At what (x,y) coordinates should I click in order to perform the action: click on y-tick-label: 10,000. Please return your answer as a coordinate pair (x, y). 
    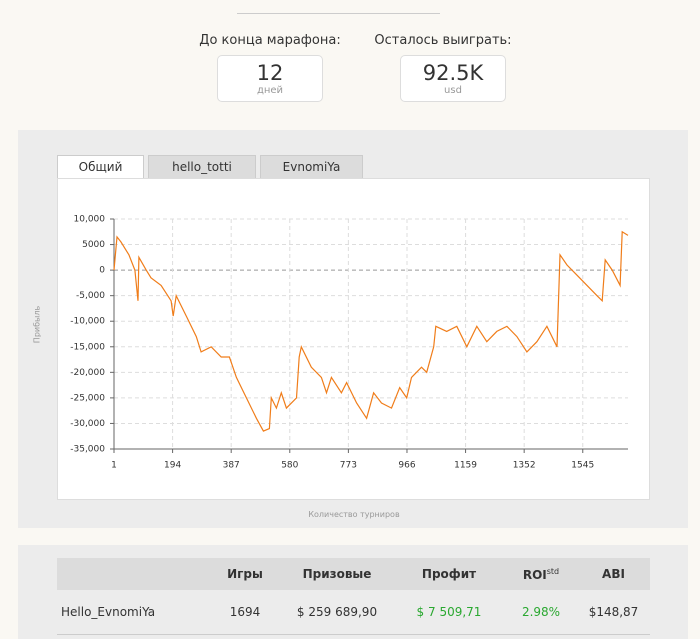
    Looking at the image, I should click on (90, 220).